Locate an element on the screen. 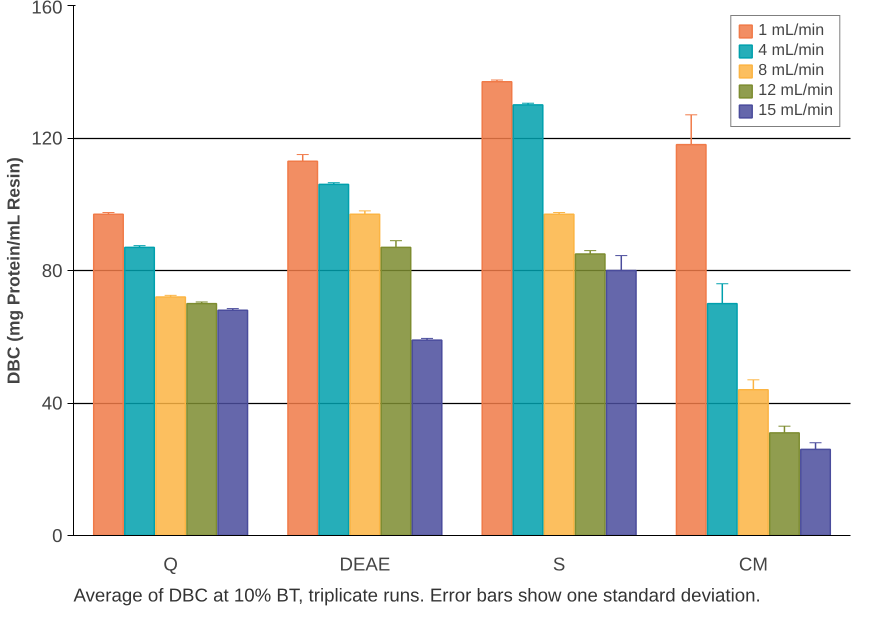 The height and width of the screenshot is (623, 893). y-tick-label: 120 is located at coordinates (47, 138).